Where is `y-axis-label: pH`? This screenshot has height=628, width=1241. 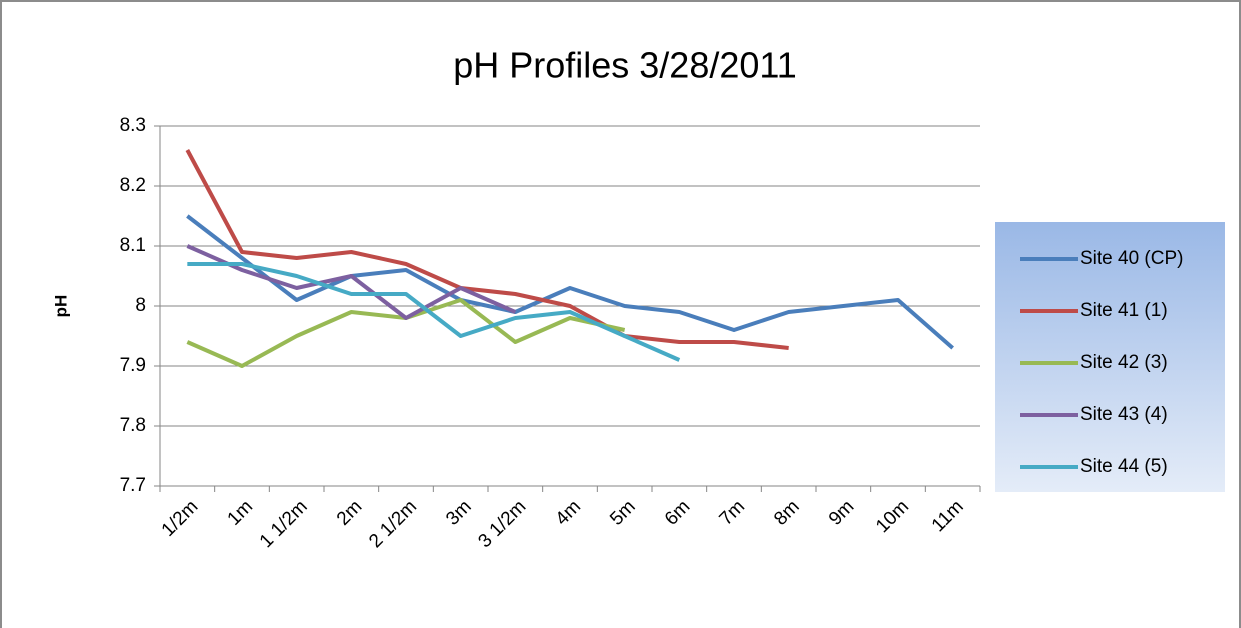
y-axis-label: pH is located at coordinates (60, 306).